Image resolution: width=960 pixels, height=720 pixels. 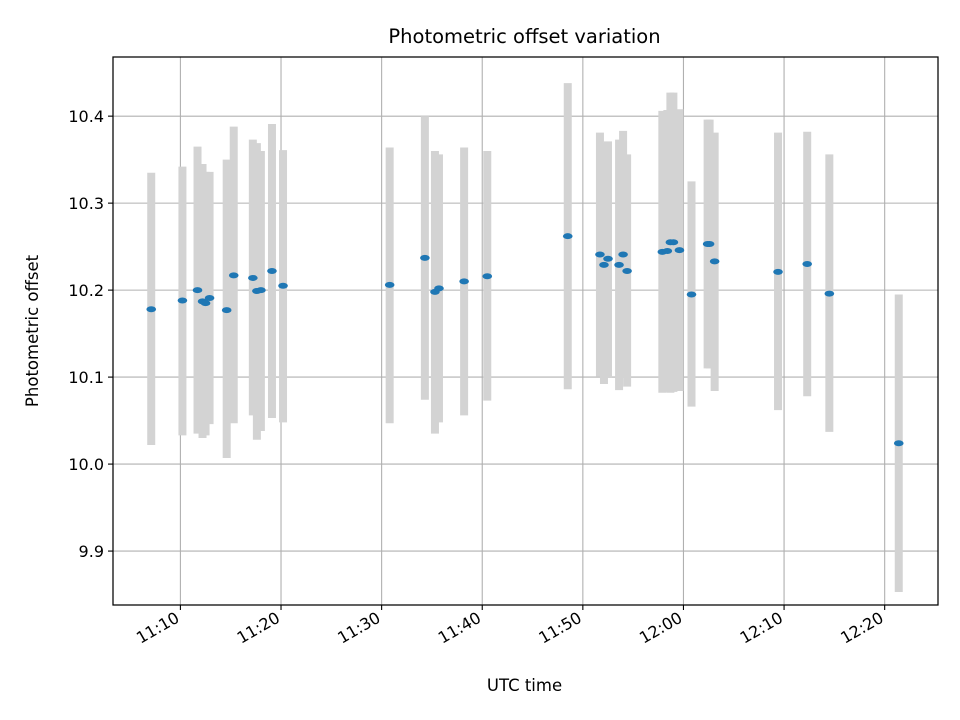 What do you see at coordinates (86, 203) in the screenshot?
I see `y-tick-label: 10.3` at bounding box center [86, 203].